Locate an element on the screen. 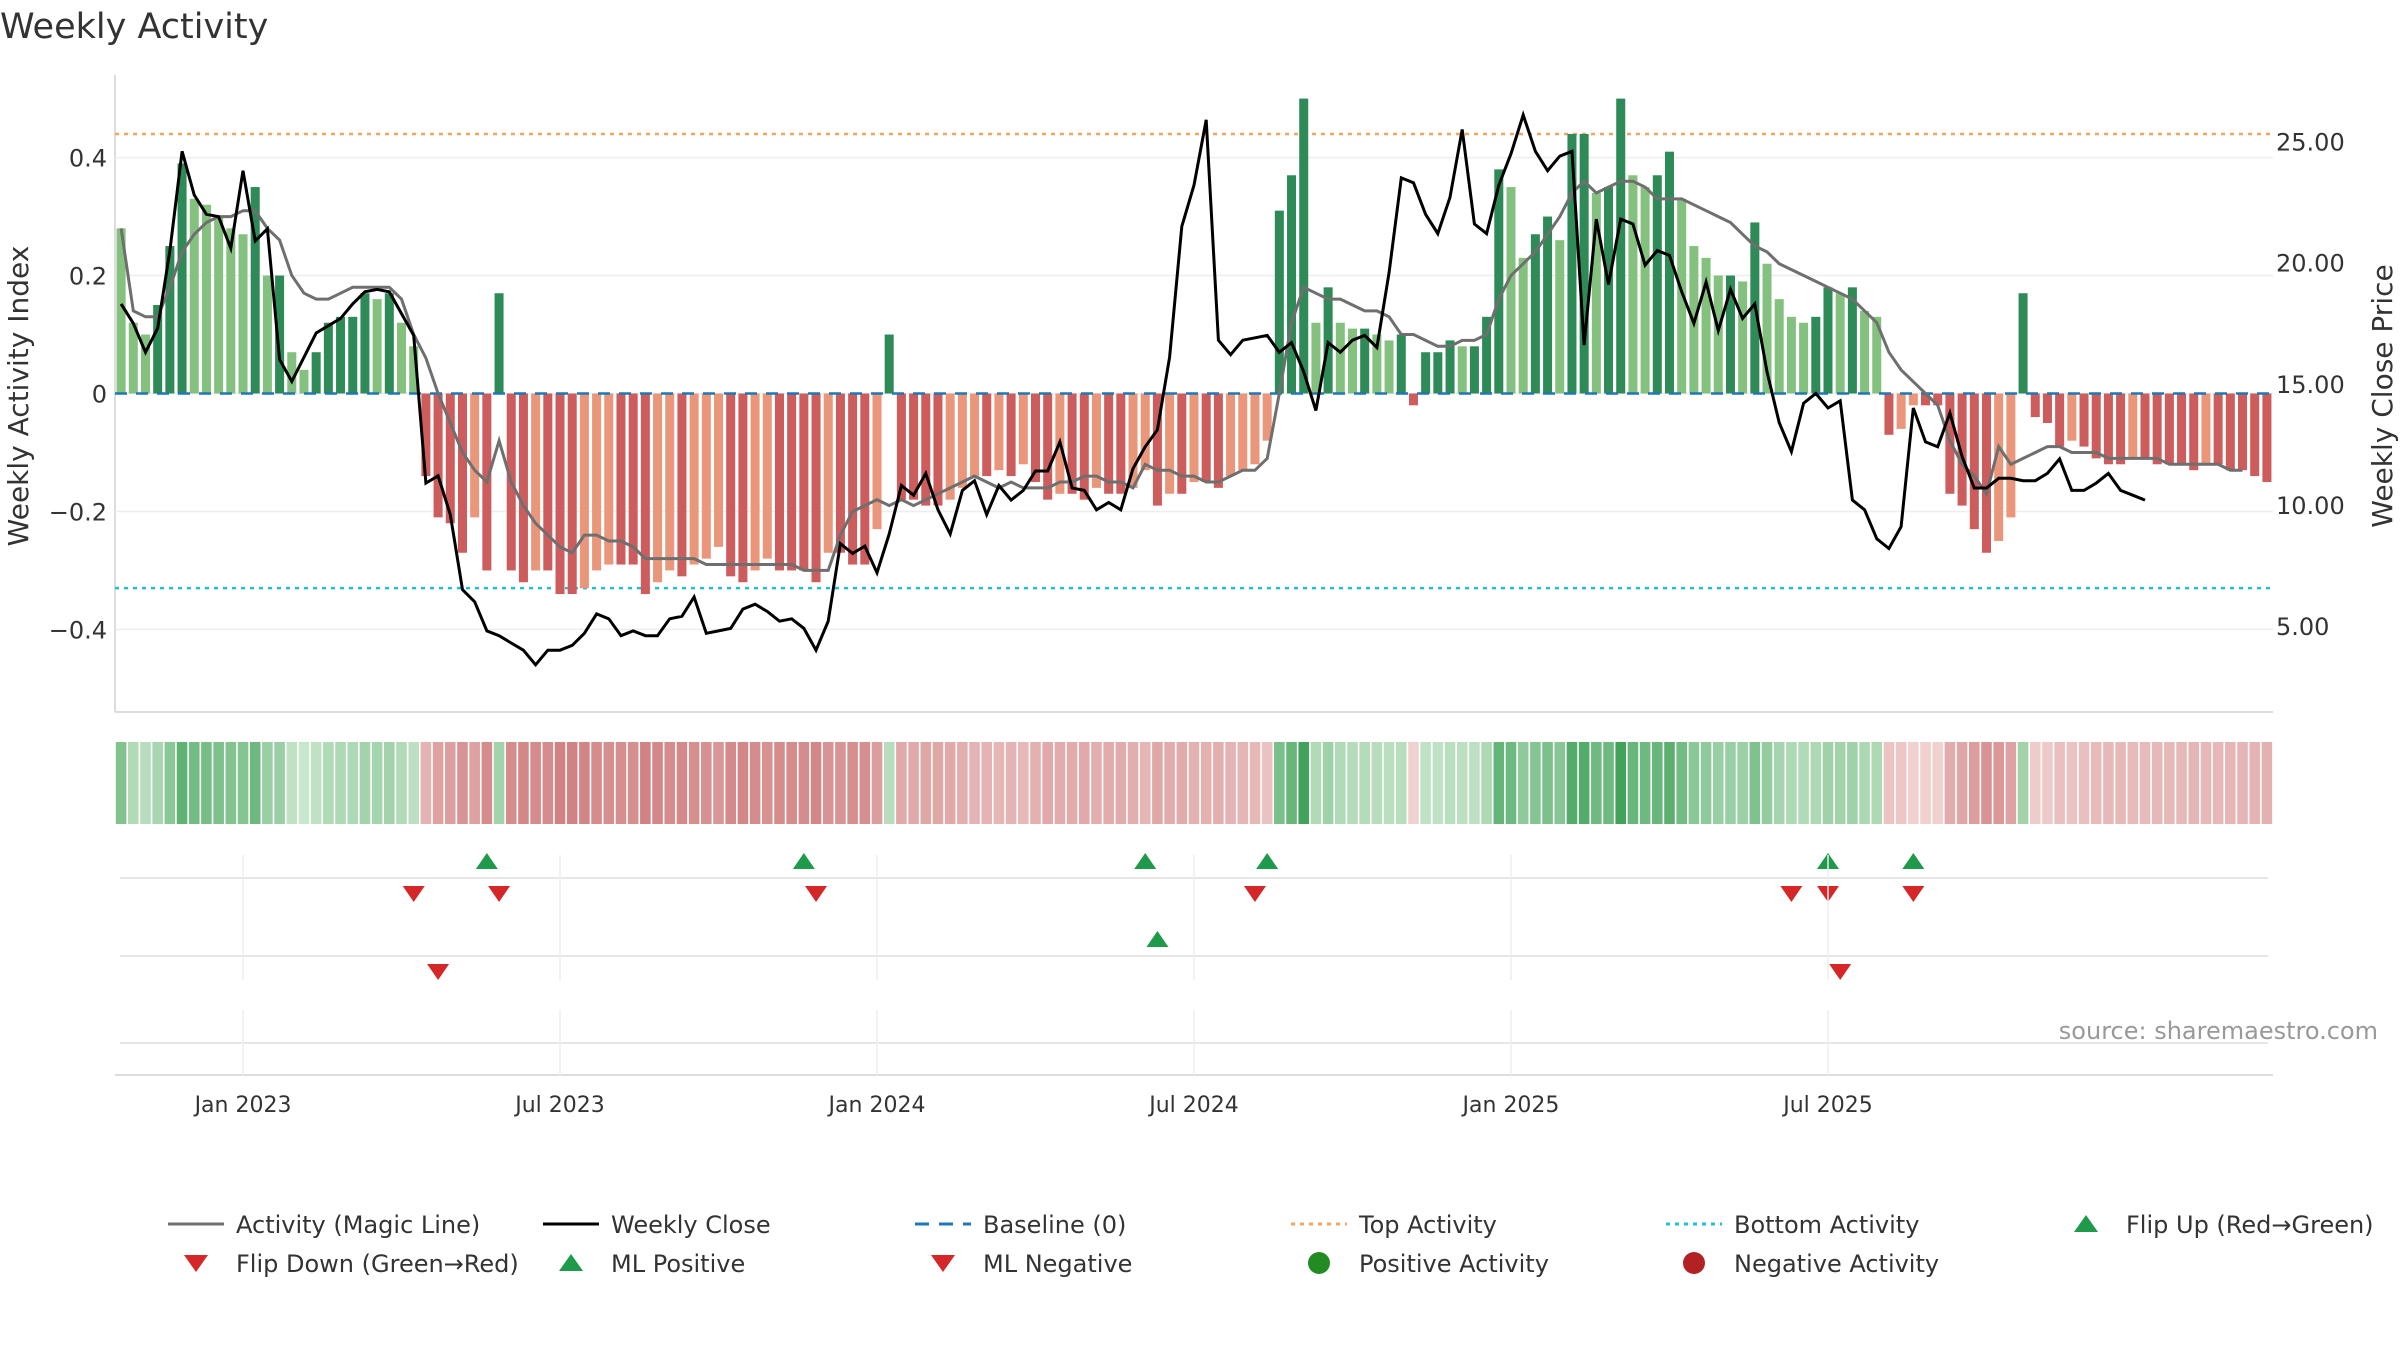 This screenshot has width=2400, height=1354. x-tick-label: Jul 2023 is located at coordinates (559, 1105).